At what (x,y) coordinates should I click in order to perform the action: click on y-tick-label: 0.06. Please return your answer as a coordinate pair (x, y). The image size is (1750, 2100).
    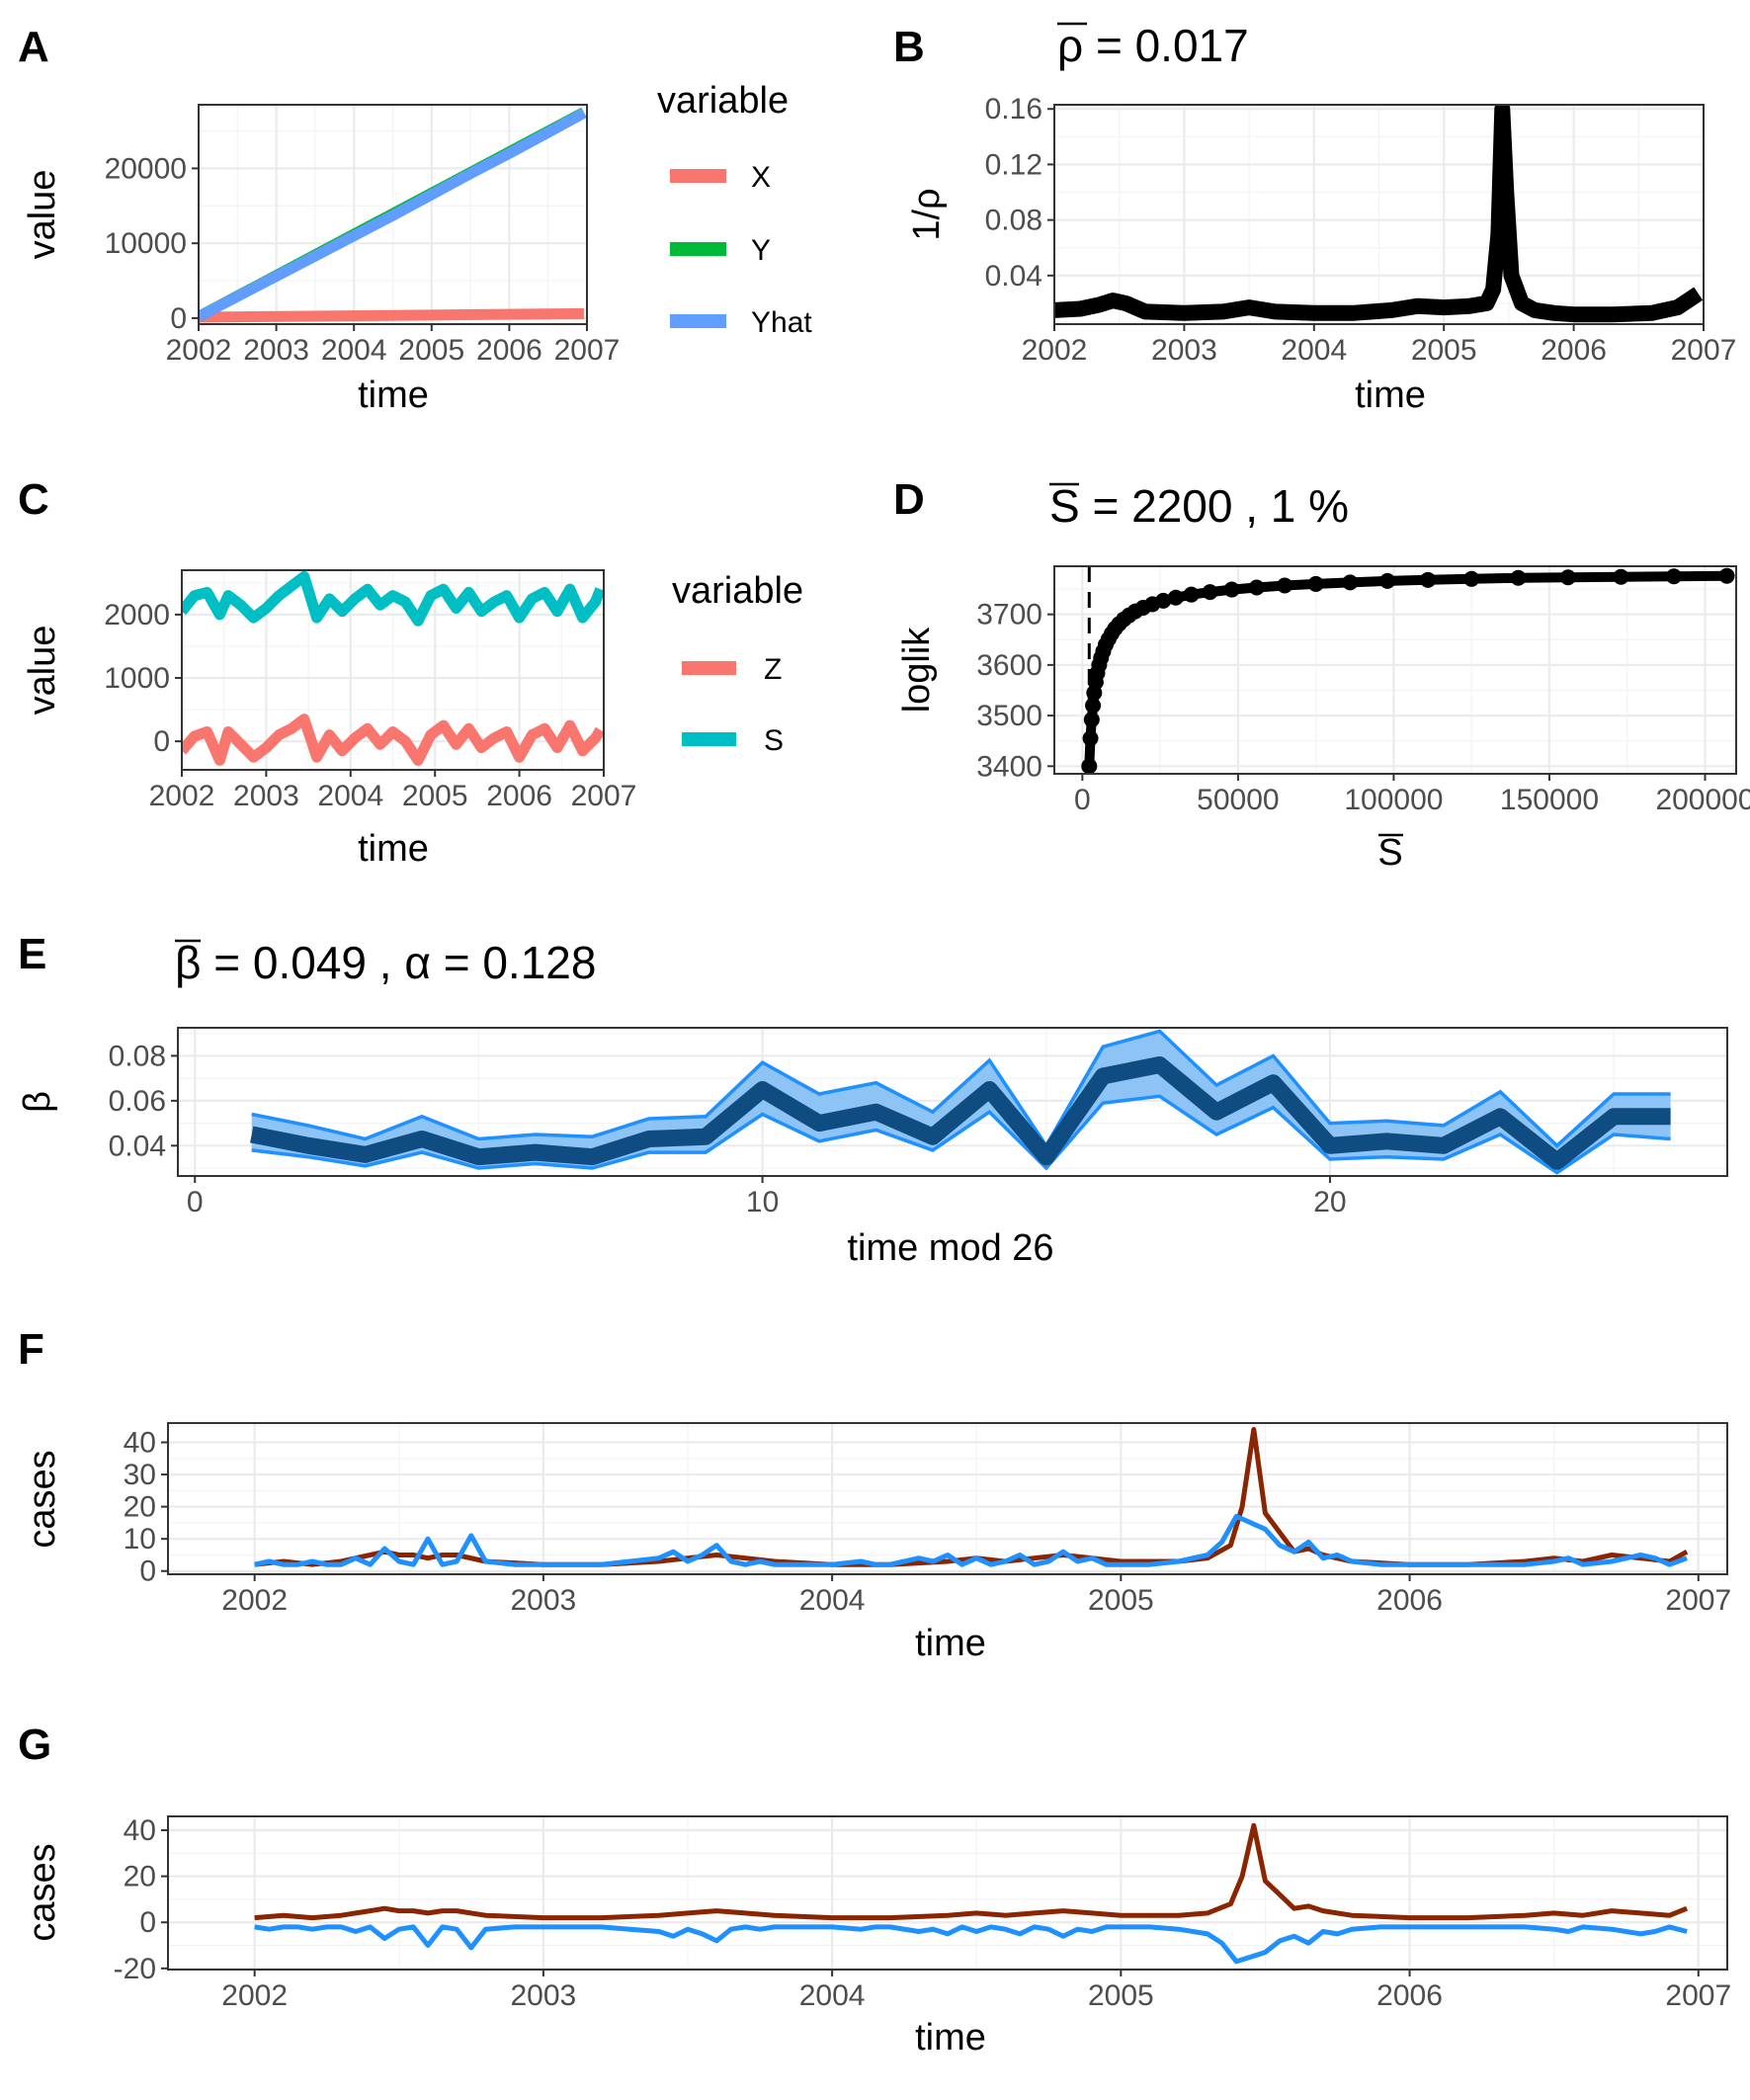
    Looking at the image, I should click on (137, 1101).